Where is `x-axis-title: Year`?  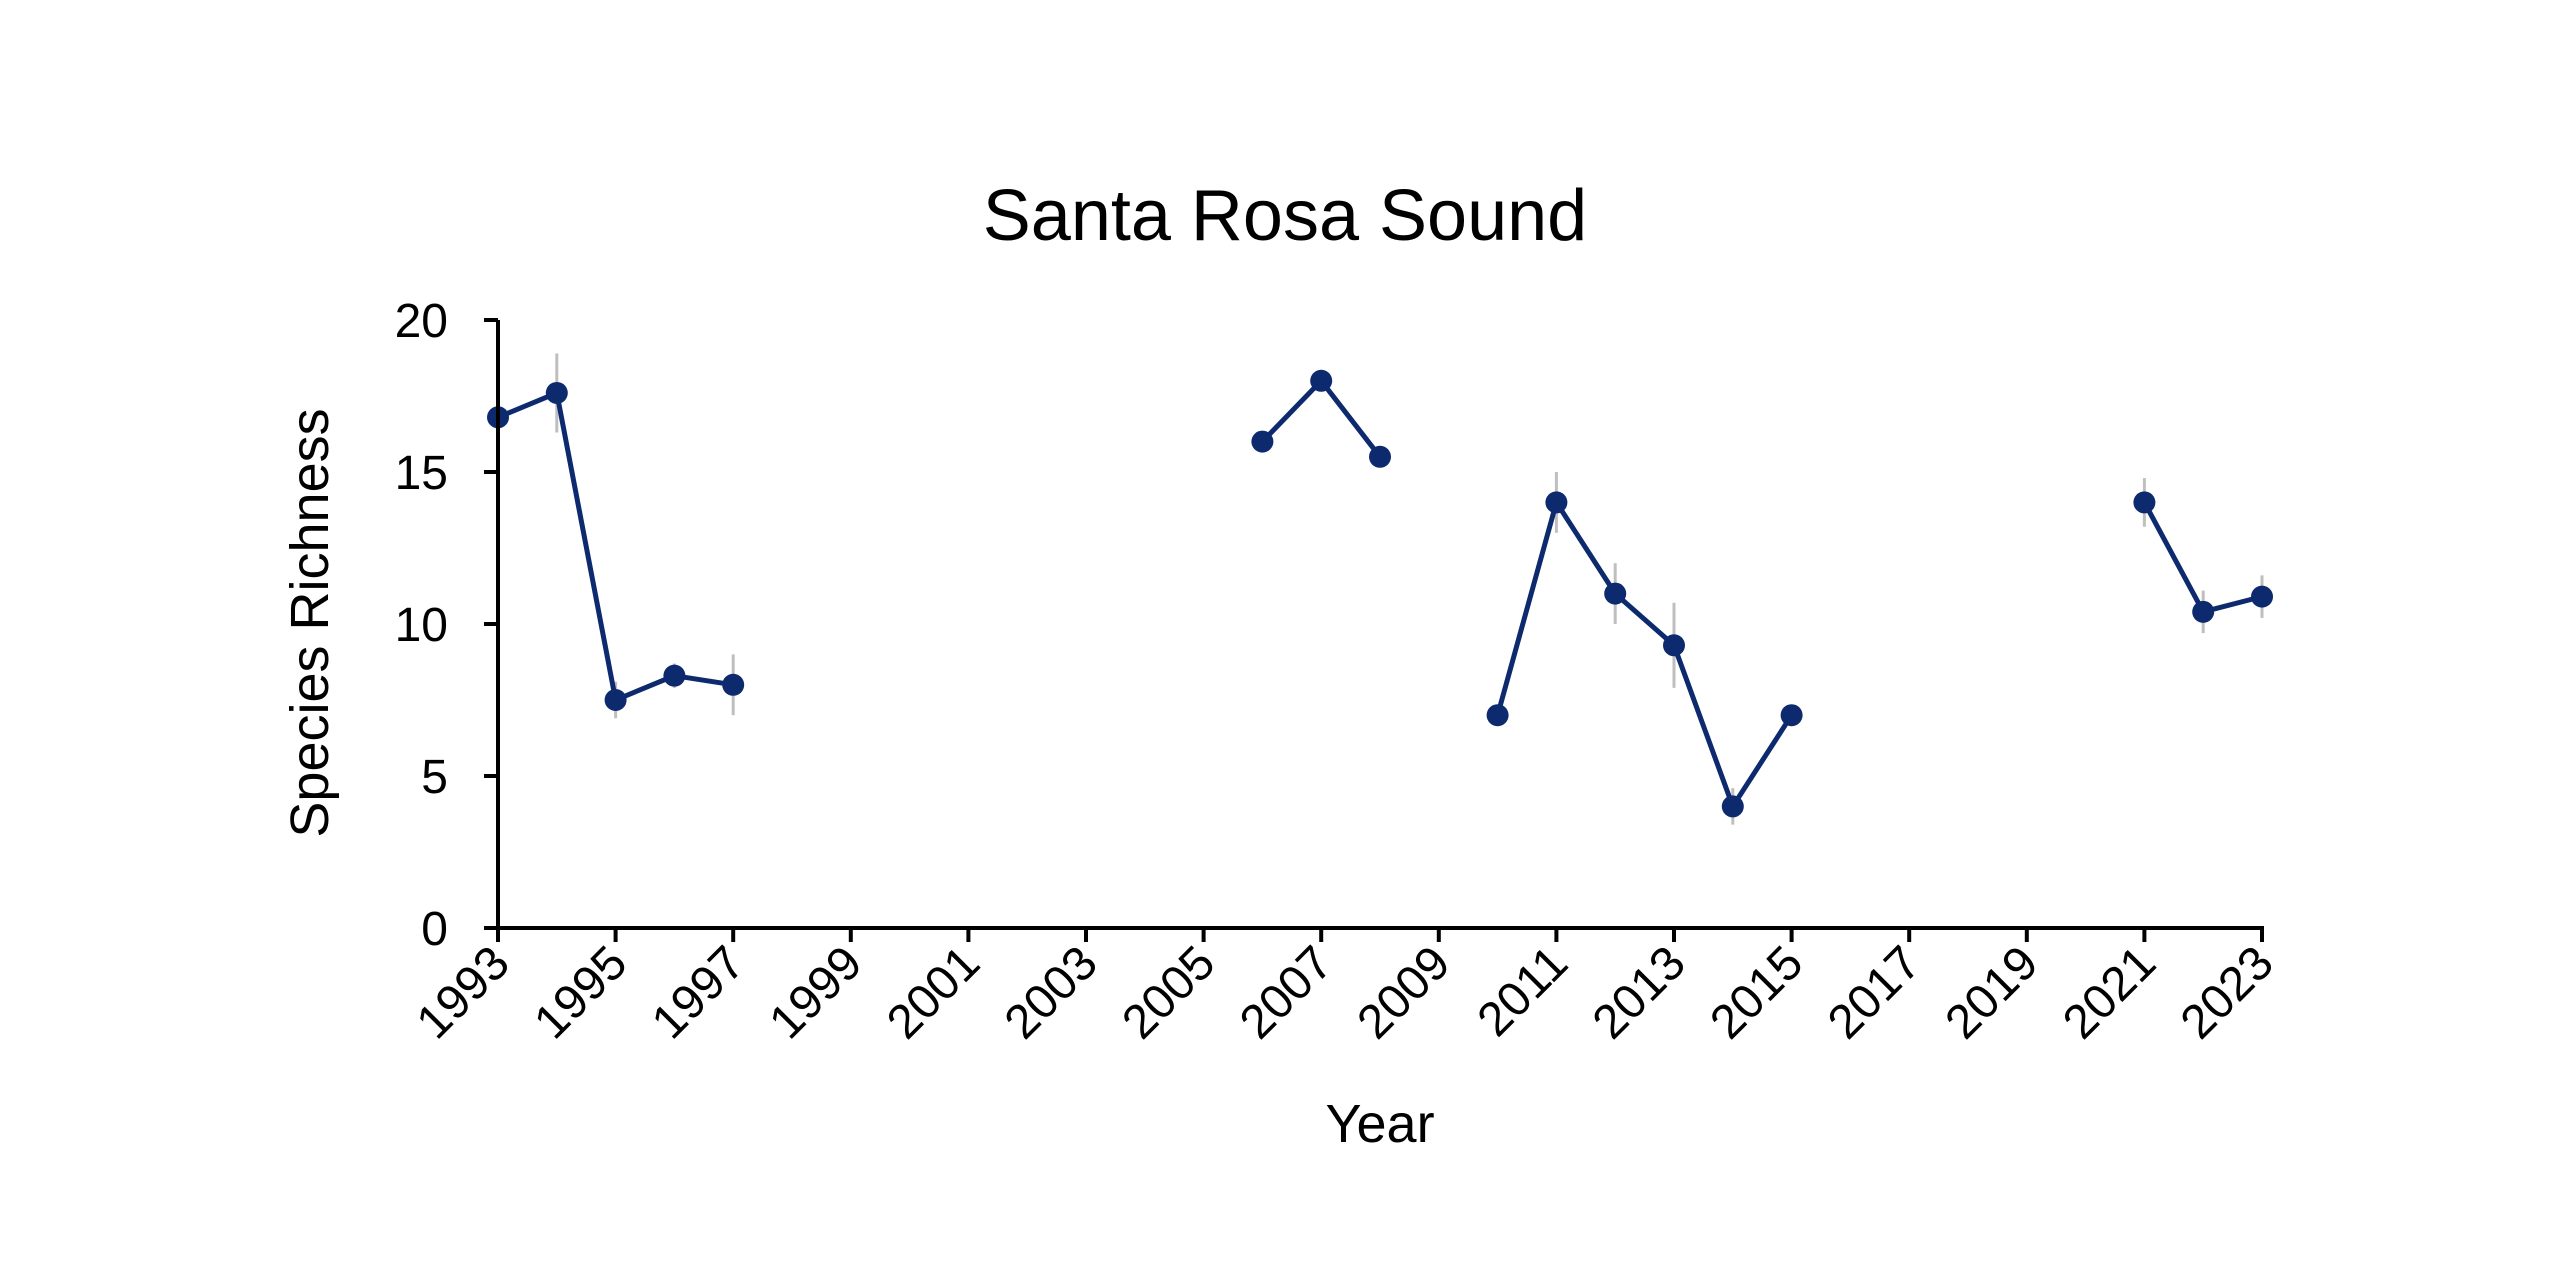
x-axis-title: Year is located at coordinates (1379, 1124).